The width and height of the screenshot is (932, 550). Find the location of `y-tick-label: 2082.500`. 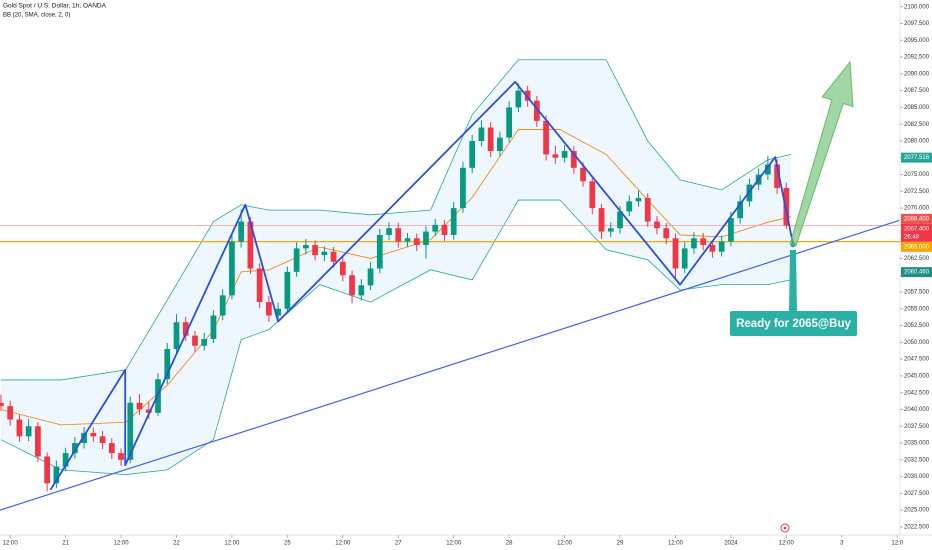

y-tick-label: 2082.500 is located at coordinates (917, 125).